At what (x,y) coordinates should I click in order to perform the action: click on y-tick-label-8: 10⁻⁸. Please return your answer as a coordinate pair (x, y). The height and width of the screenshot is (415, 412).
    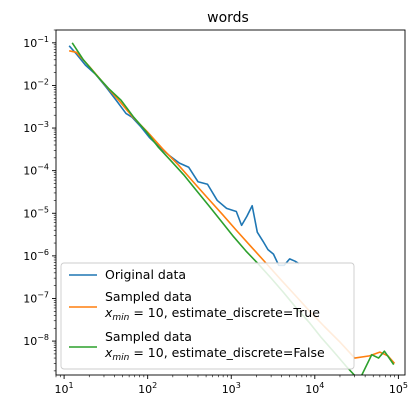
    Looking at the image, I should click on (36, 340).